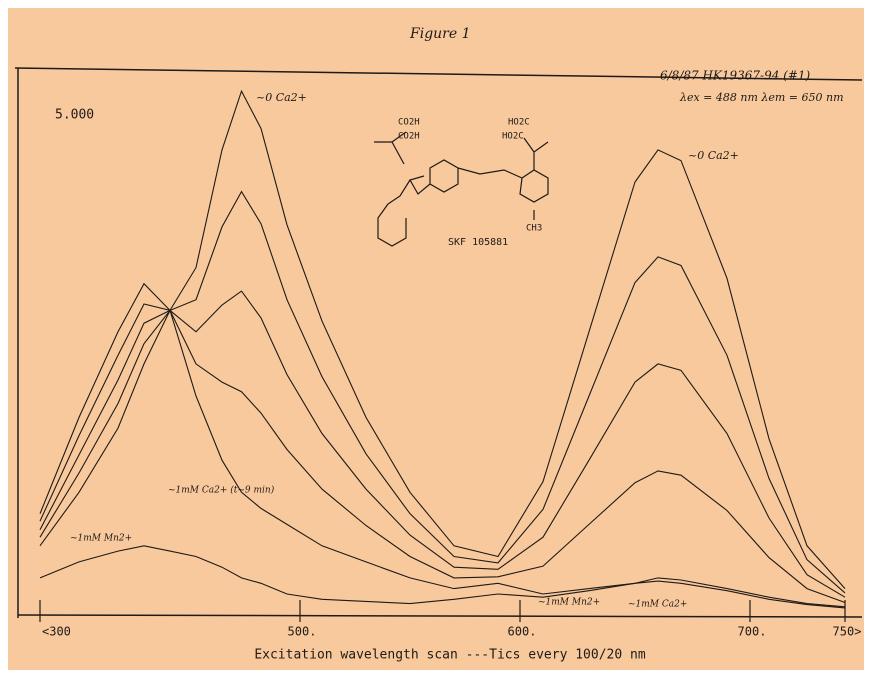 Image resolution: width=872 pixels, height=678 pixels. What do you see at coordinates (461, 189) in the screenshot?
I see `structure` at bounding box center [461, 189].